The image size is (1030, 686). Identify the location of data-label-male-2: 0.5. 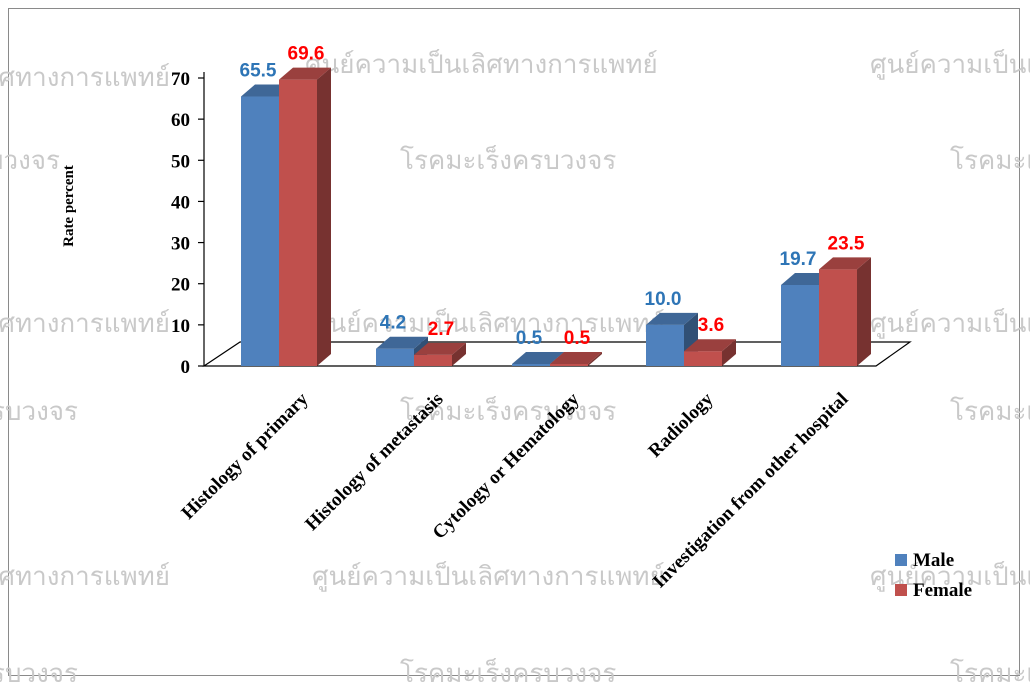
(529, 338).